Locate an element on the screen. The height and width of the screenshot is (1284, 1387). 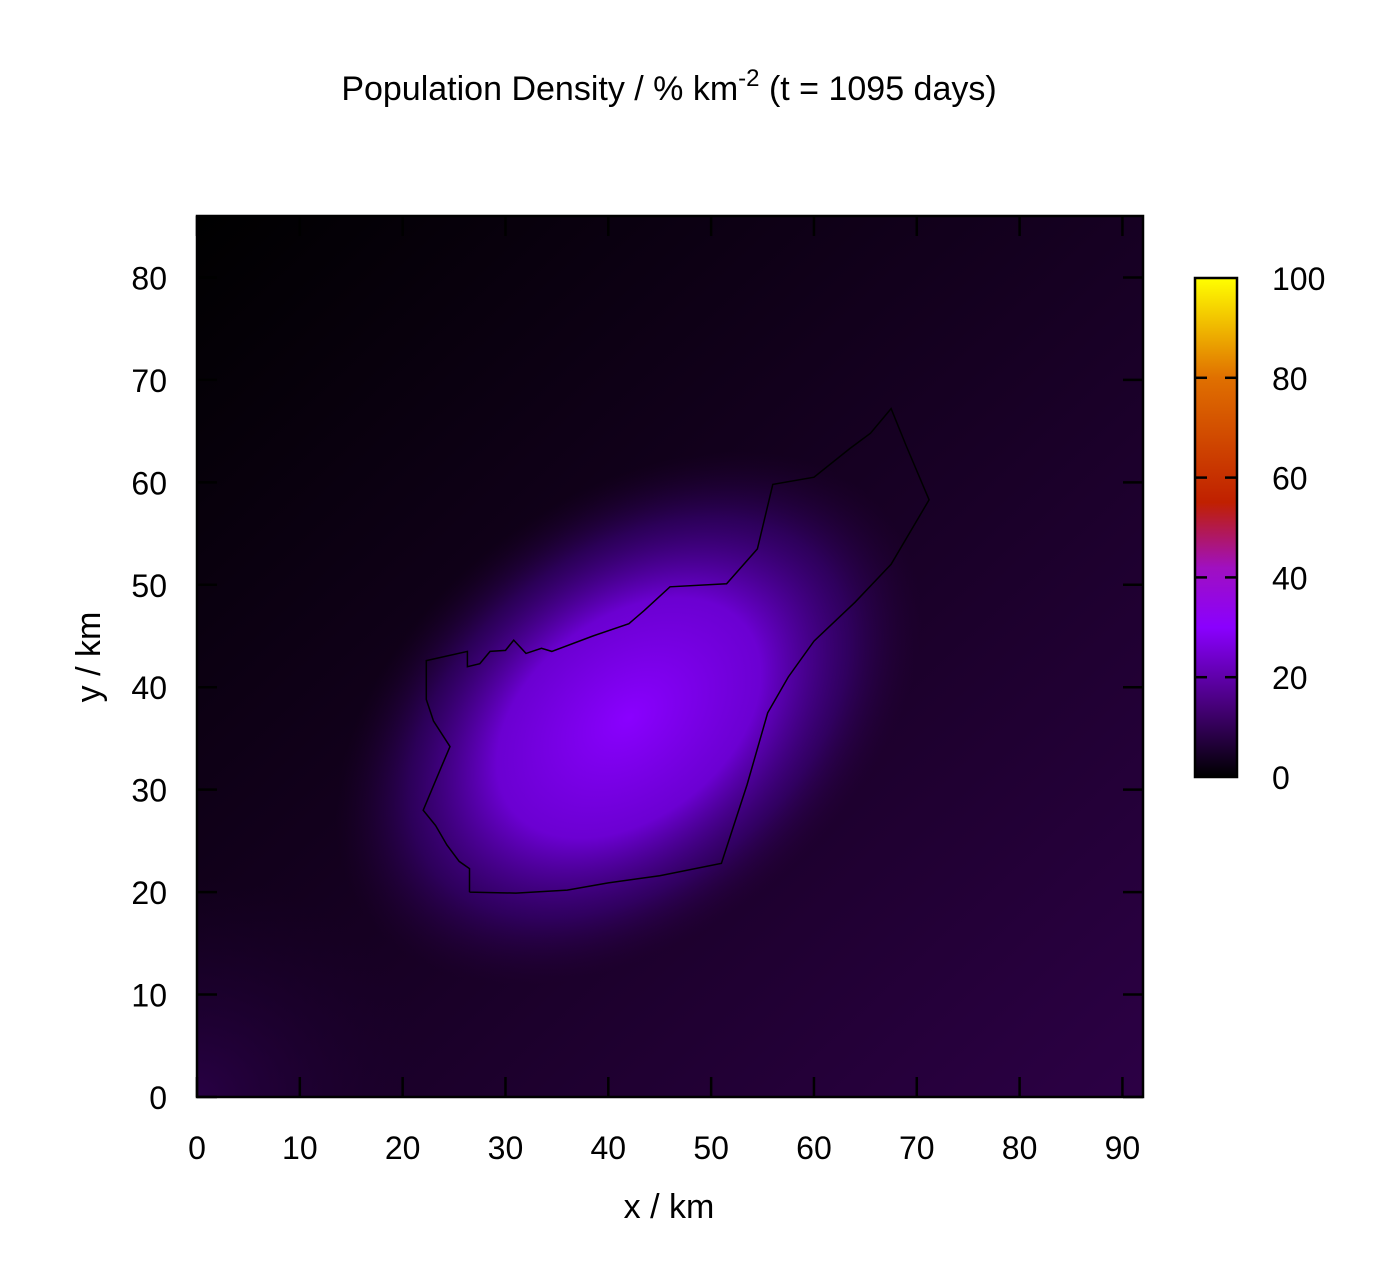
y-axis-tick-labels: 0 10 20 30 40 50 60 70 80 is located at coordinates (149, 688).